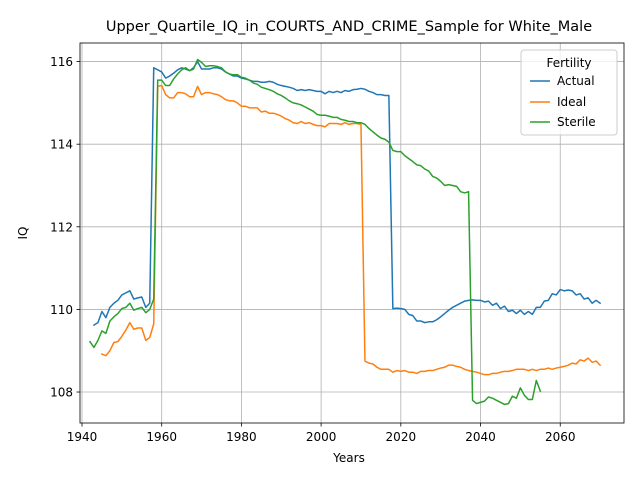 The image size is (640, 480). Describe the element at coordinates (61, 310) in the screenshot. I see `y-tick-label: 110` at that location.